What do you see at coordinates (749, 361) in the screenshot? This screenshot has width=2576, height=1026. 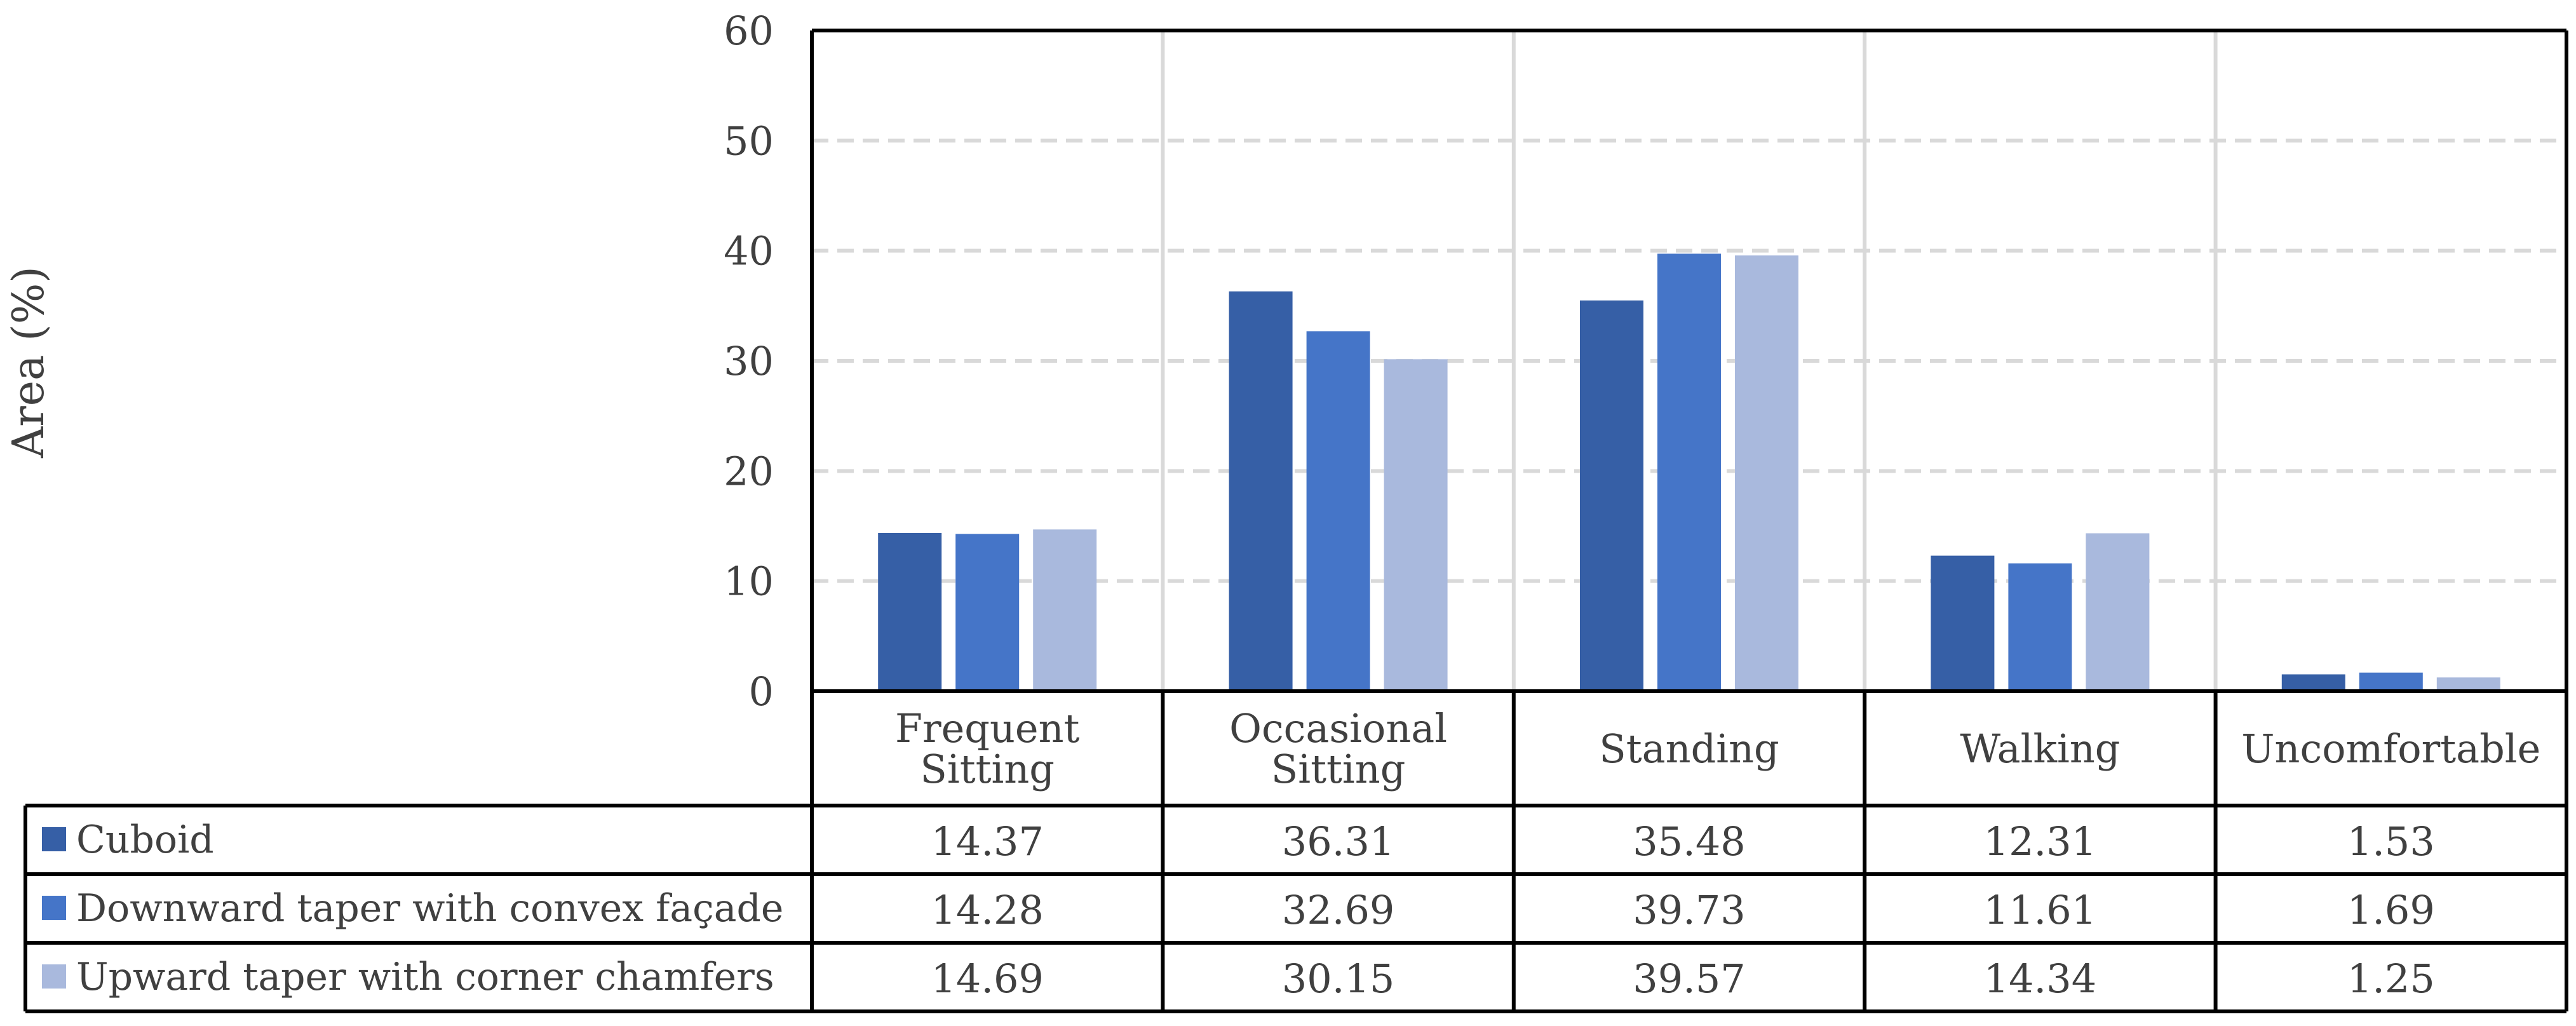 I see `y-tick-label: 30` at bounding box center [749, 361].